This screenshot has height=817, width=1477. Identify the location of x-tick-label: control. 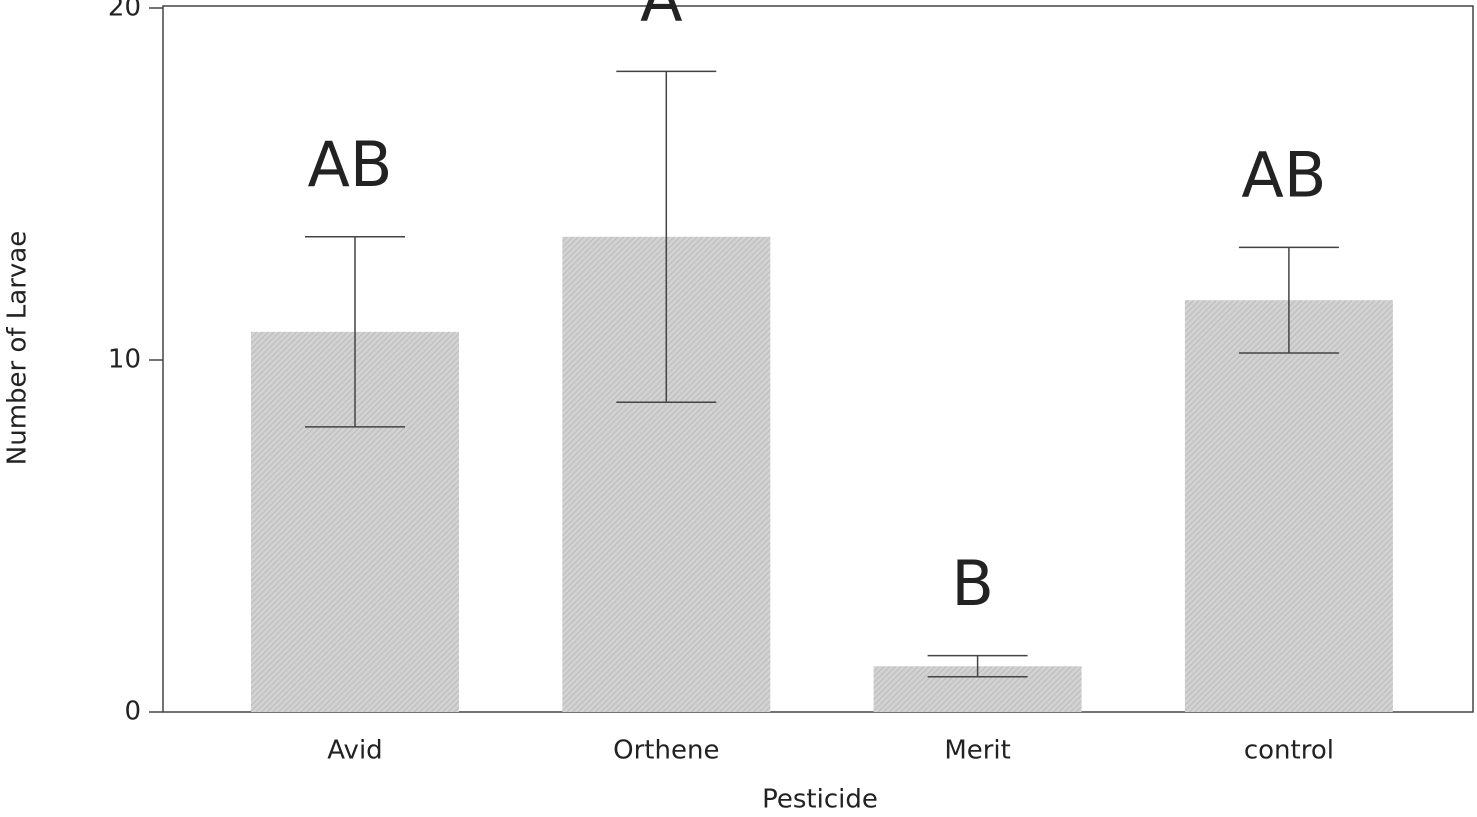
(1289, 751).